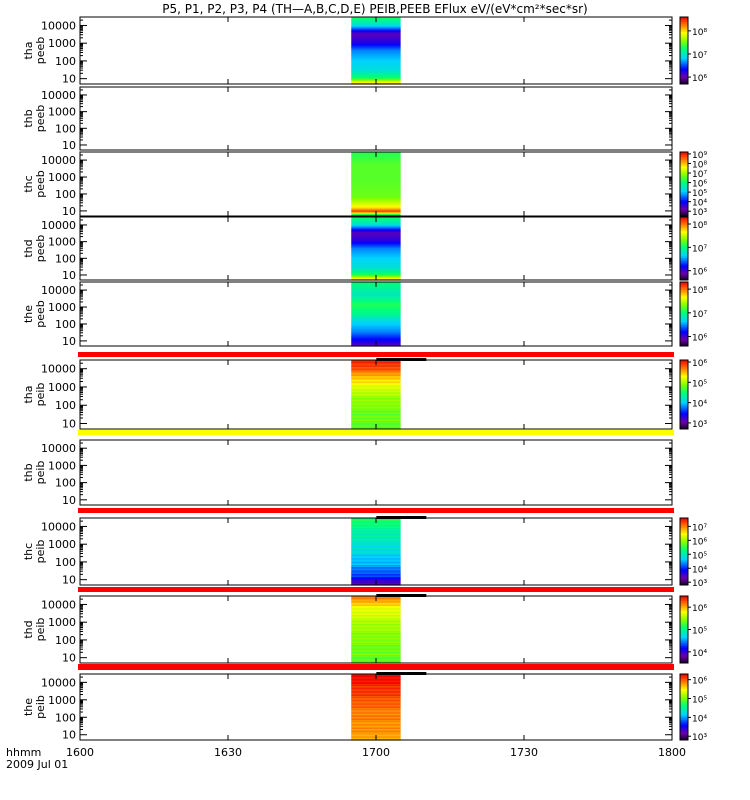 This screenshot has width=750, height=800. Describe the element at coordinates (28, 707) in the screenshot. I see `probe-label: the` at that location.